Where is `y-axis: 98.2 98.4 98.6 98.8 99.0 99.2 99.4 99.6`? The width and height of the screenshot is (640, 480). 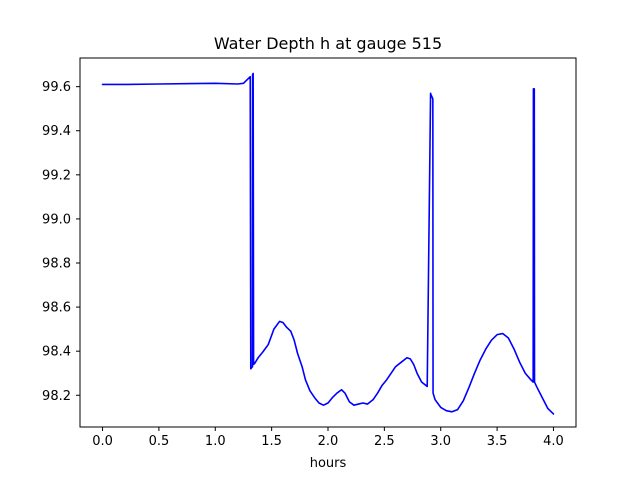
y-axis: 98.2 98.4 98.6 98.8 99.0 99.2 99.4 99.6 is located at coordinates (61, 242).